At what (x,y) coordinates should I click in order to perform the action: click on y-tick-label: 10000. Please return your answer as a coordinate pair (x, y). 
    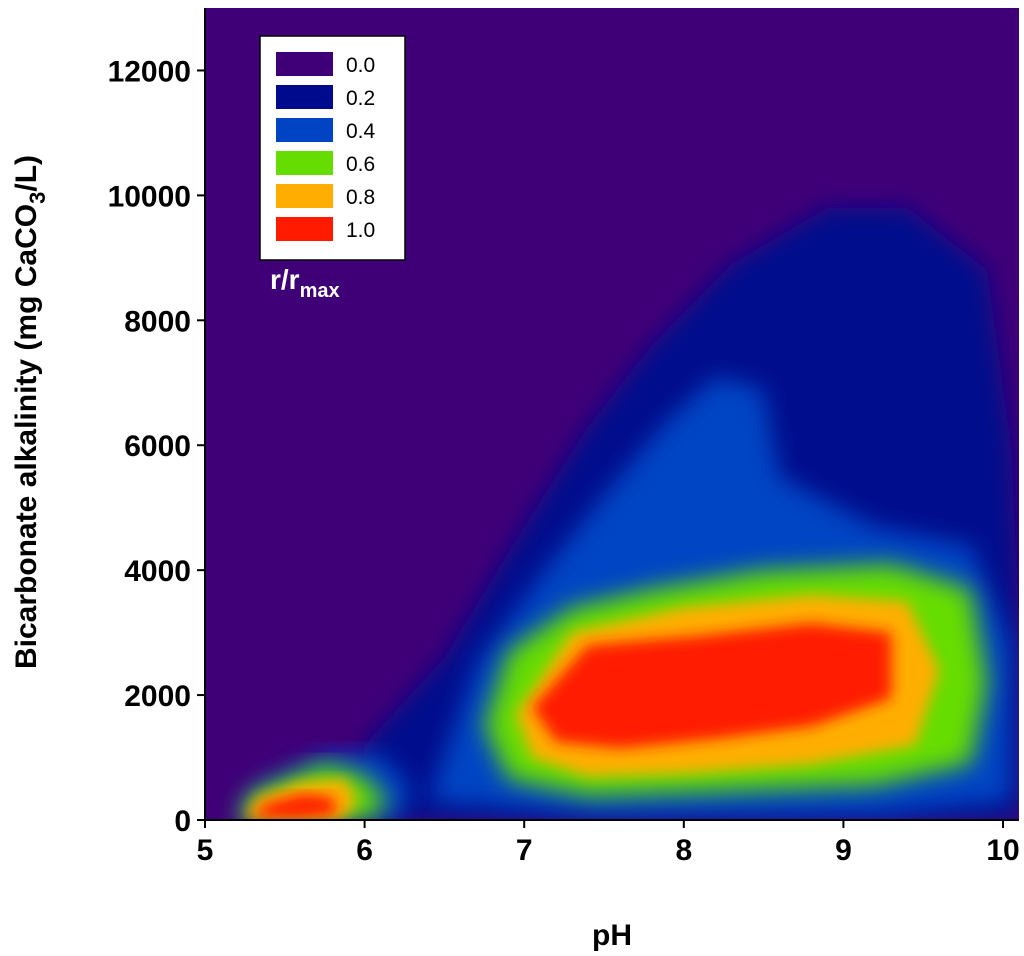
    Looking at the image, I should click on (149, 196).